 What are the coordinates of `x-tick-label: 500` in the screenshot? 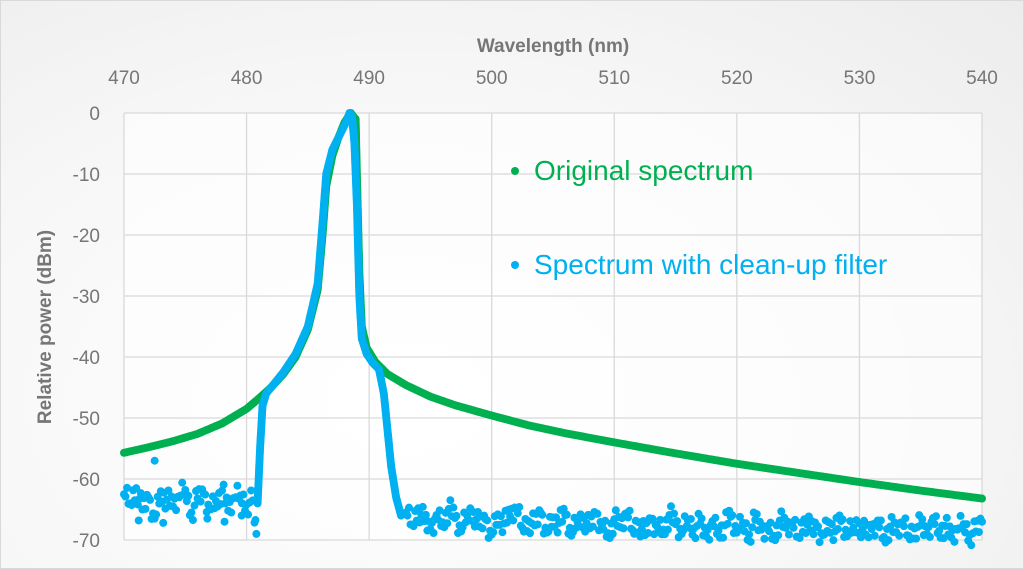 It's located at (492, 78).